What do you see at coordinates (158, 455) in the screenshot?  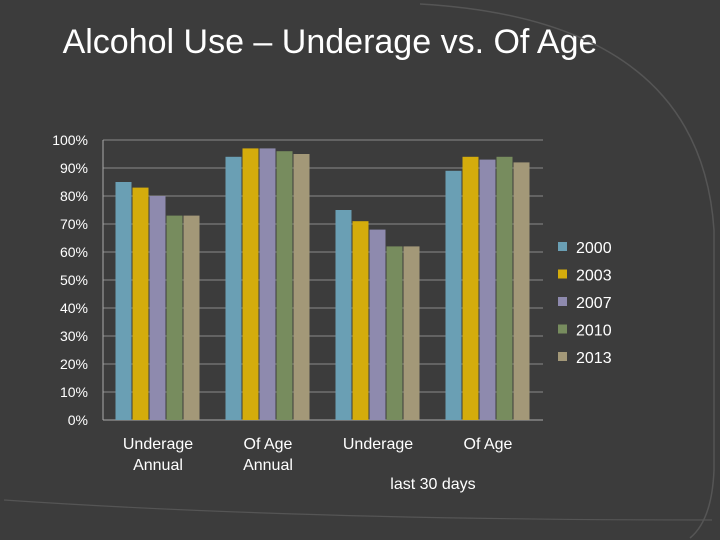 I see `x-tick-label: Underage Annual` at bounding box center [158, 455].